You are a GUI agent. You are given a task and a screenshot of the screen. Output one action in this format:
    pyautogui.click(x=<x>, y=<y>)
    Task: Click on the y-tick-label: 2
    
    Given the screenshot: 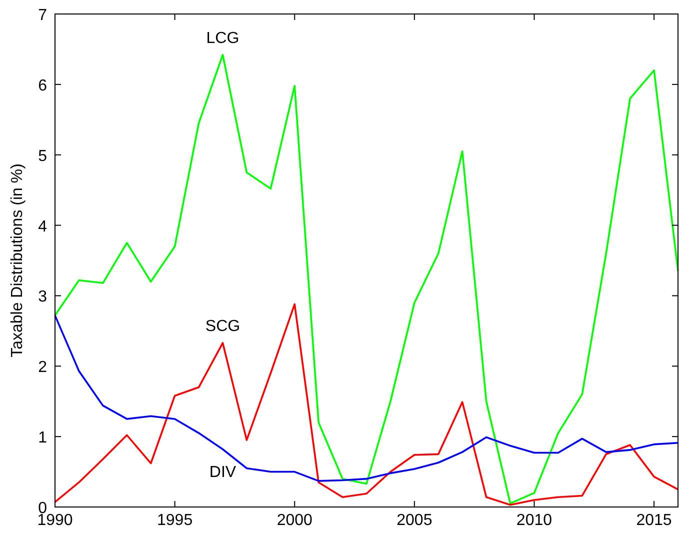 What is the action you would take?
    pyautogui.click(x=43, y=367)
    